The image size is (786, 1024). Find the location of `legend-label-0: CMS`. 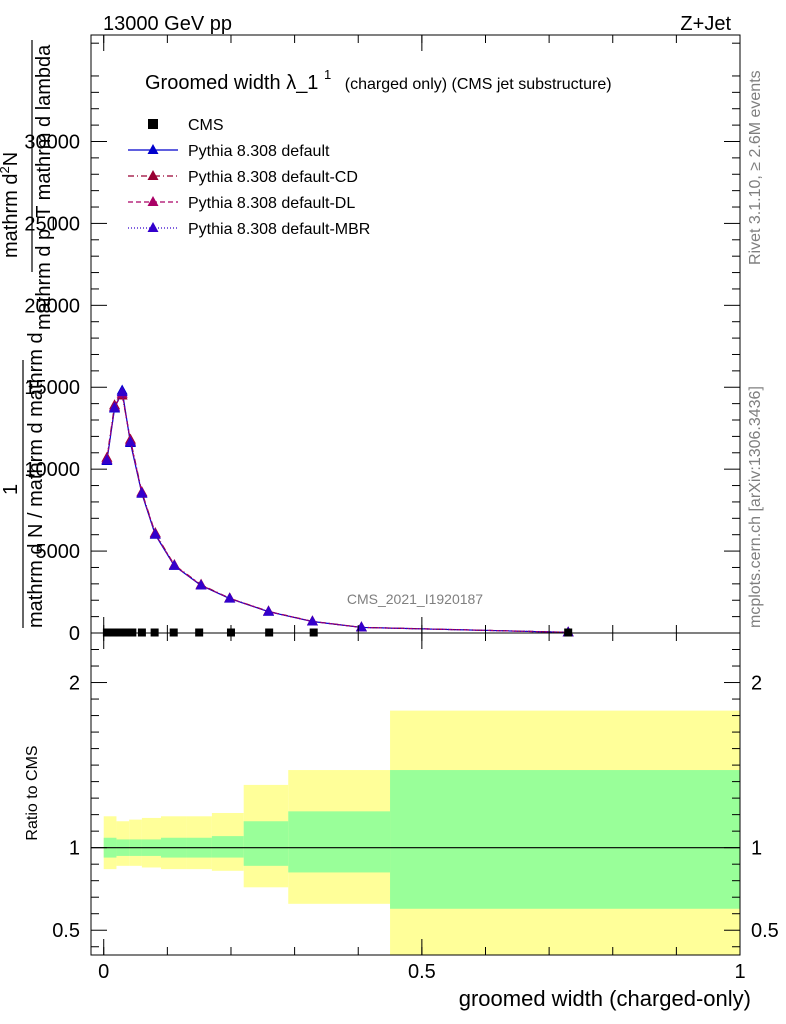

legend-label-0: CMS is located at coordinates (206, 125).